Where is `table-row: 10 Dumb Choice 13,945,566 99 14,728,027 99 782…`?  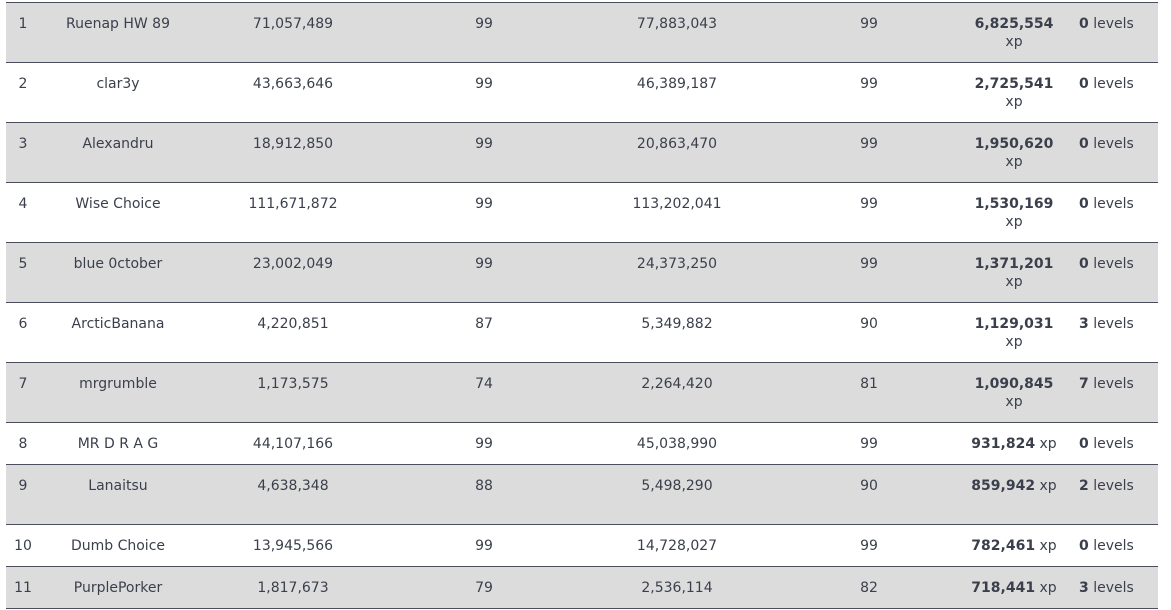
table-row: 10 Dumb Choice 13,945,566 99 14,728,027 99 782… is located at coordinates (582, 546).